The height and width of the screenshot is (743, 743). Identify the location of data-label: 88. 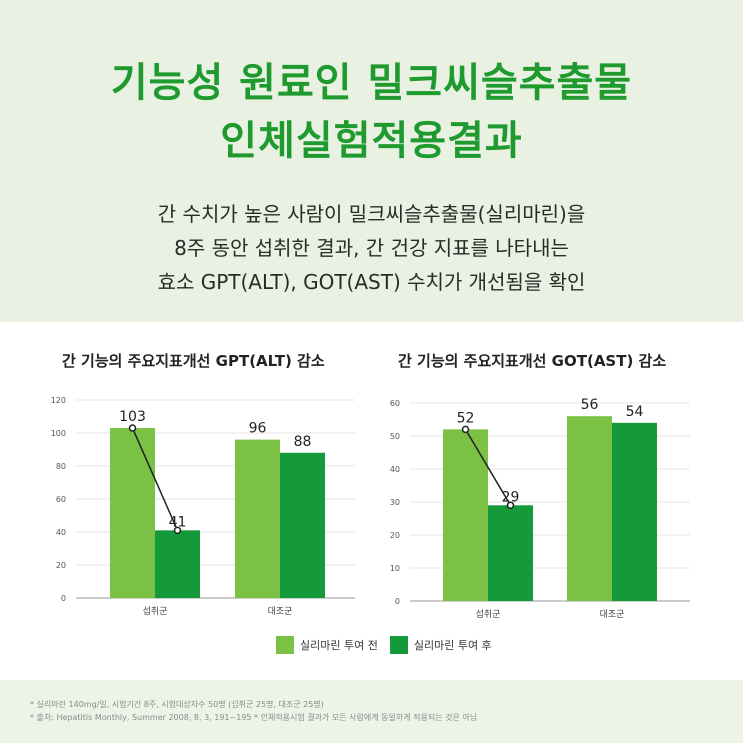
(303, 442).